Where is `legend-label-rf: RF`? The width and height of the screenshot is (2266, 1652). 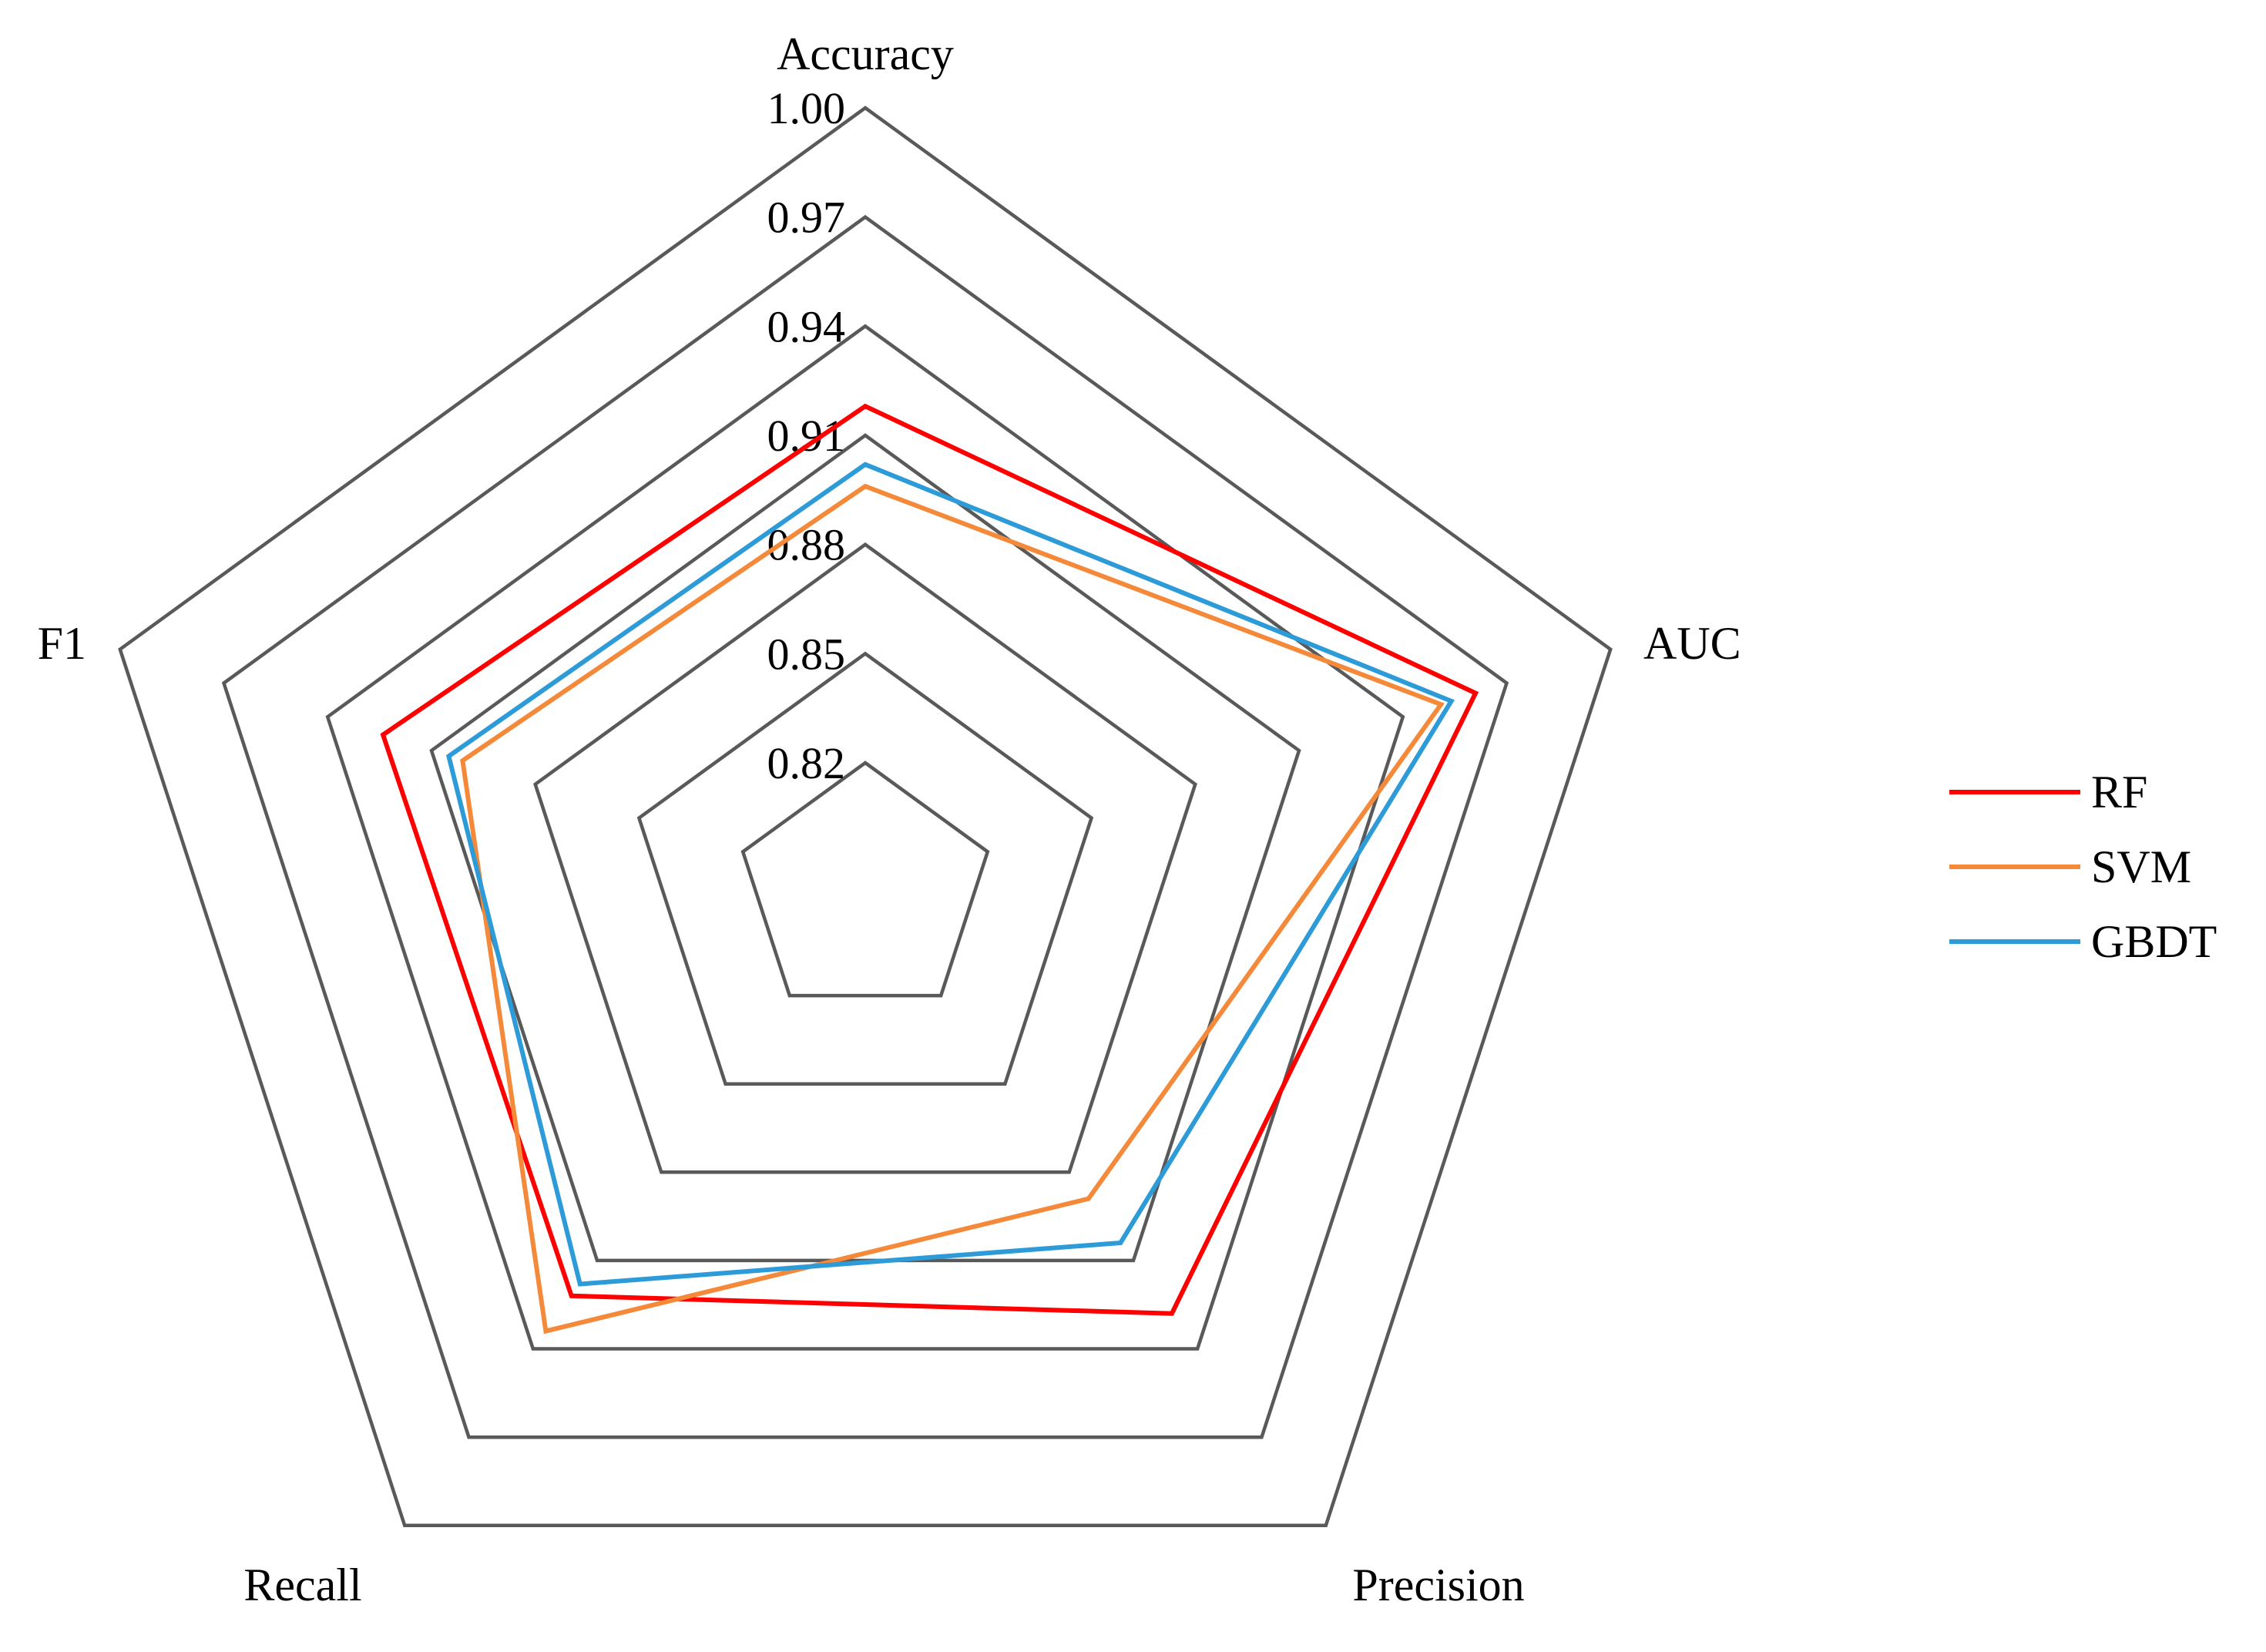 legend-label-rf: RF is located at coordinates (2119, 792).